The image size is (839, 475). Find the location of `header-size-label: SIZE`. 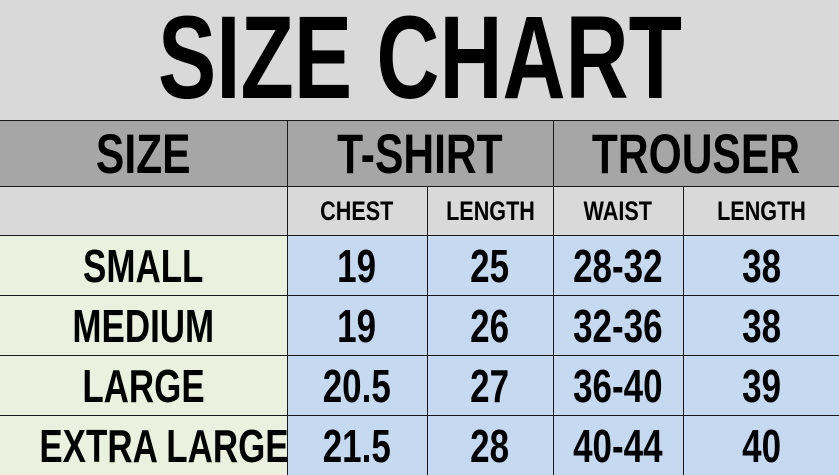

header-size-label: SIZE is located at coordinates (143, 153).